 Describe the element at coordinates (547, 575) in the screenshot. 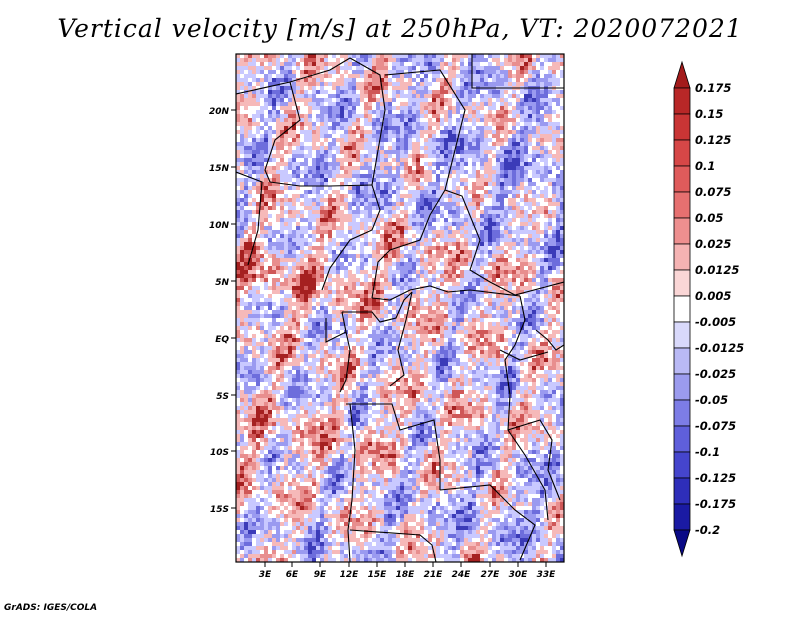

I see `lon-tick-label: 33E` at that location.